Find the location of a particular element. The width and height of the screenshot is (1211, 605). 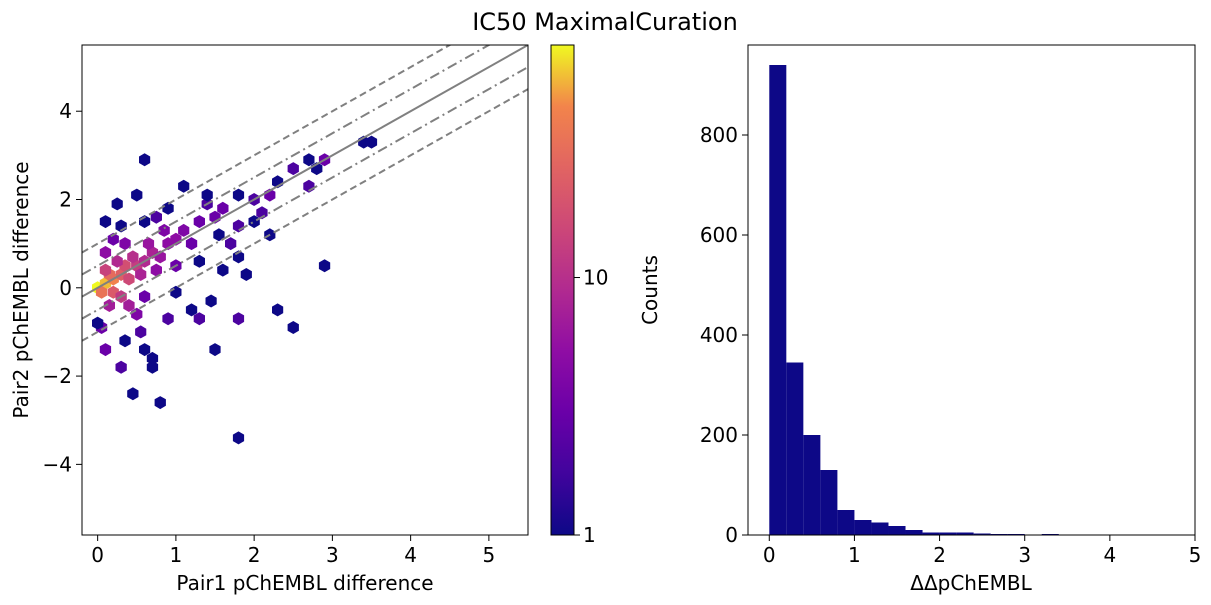

figure-title: IC50 MaximalCuration is located at coordinates (605, 22).